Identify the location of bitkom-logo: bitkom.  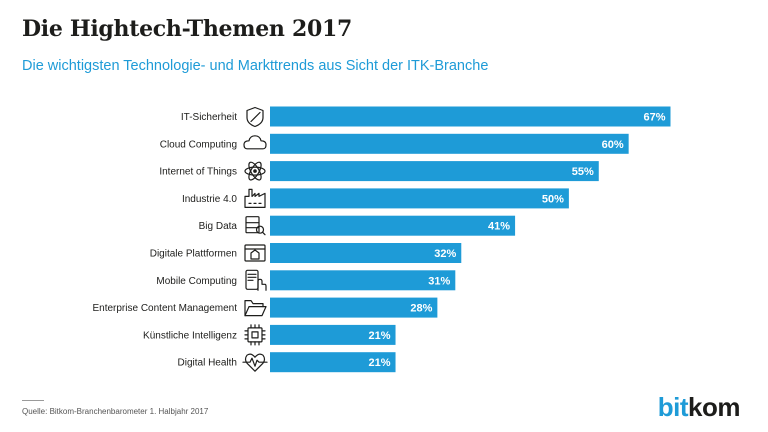
(699, 407).